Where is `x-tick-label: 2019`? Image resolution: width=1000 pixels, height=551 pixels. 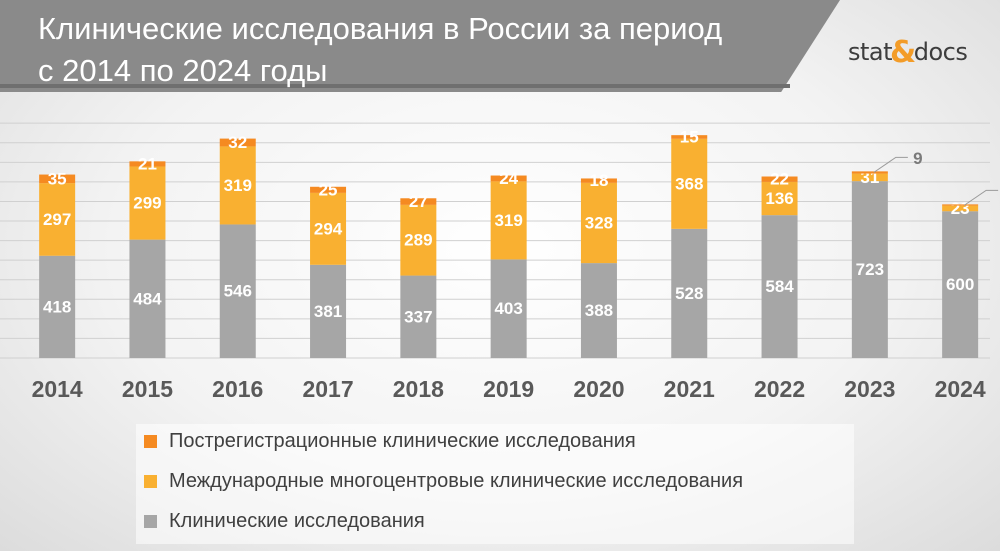
x-tick-label: 2019 is located at coordinates (508, 389).